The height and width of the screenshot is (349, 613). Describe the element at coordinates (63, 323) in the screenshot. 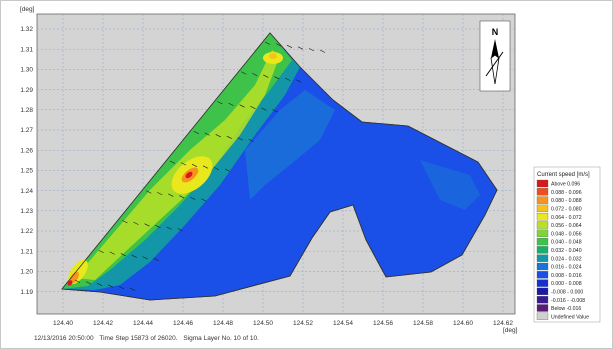

I see `x-tick-label: 124.40` at that location.